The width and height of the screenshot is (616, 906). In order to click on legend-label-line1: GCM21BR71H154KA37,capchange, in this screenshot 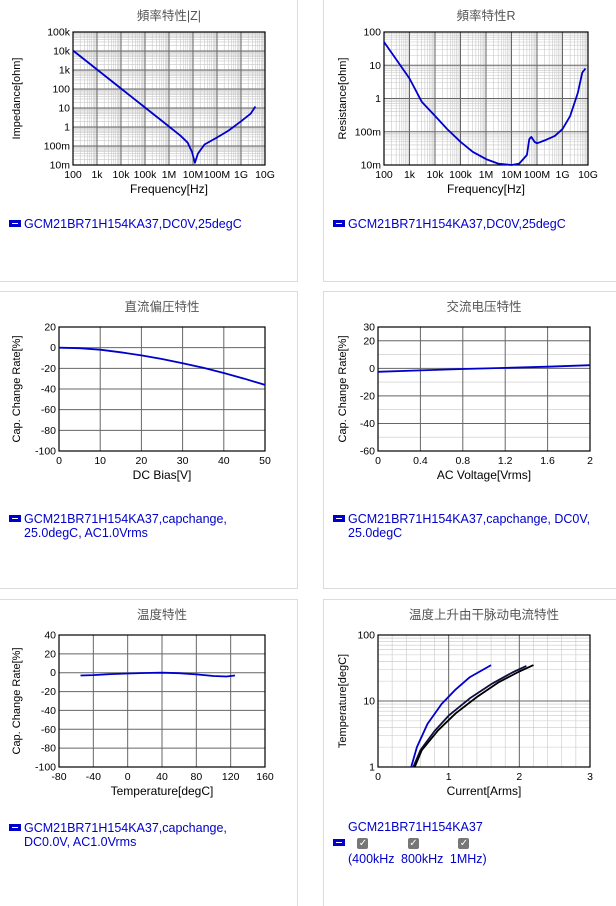, I will do `click(125, 519)`.